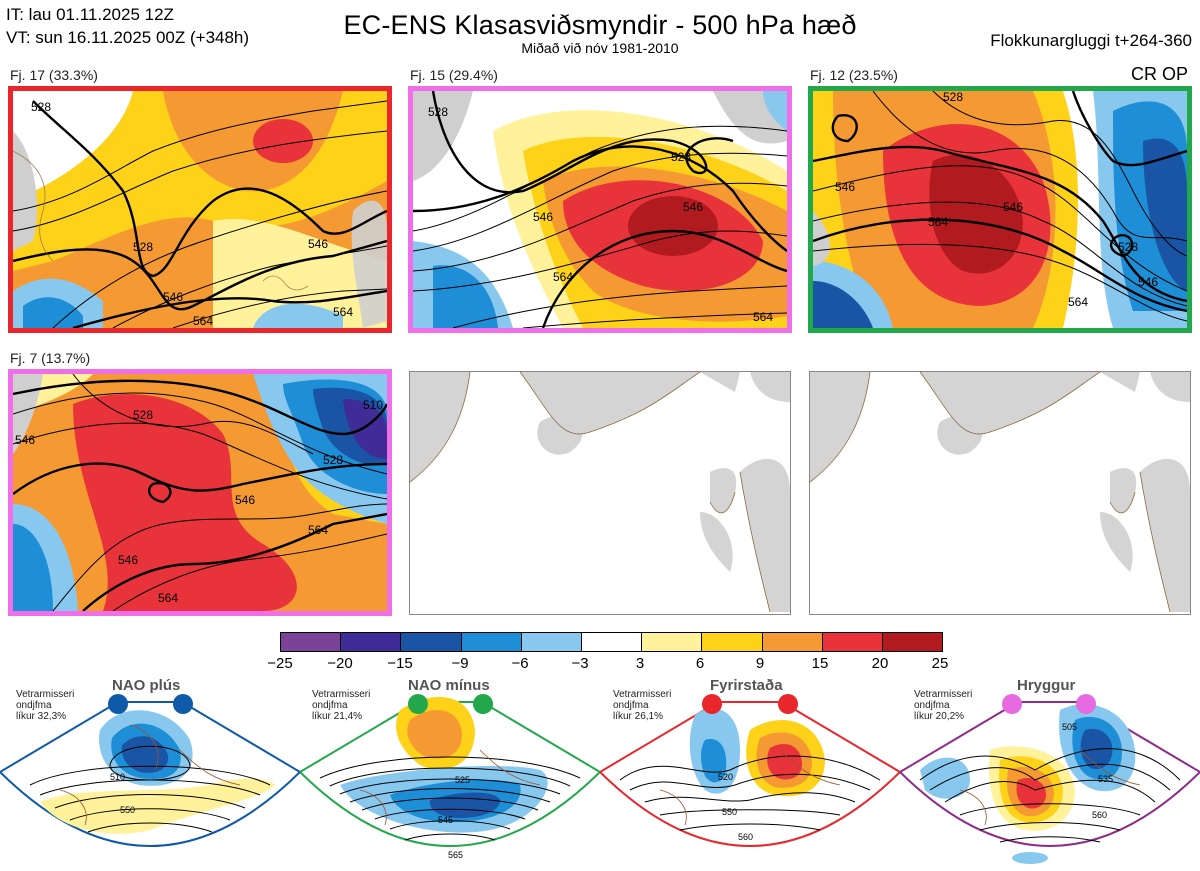 Image resolution: width=1200 pixels, height=871 pixels. What do you see at coordinates (462, 780) in the screenshot?
I see `regime-contour: 525` at bounding box center [462, 780].